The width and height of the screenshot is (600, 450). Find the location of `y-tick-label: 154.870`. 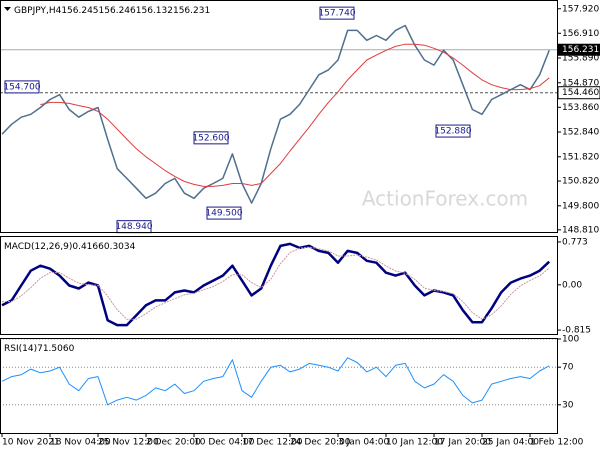

y-tick-label: 154.870 is located at coordinates (580, 83).